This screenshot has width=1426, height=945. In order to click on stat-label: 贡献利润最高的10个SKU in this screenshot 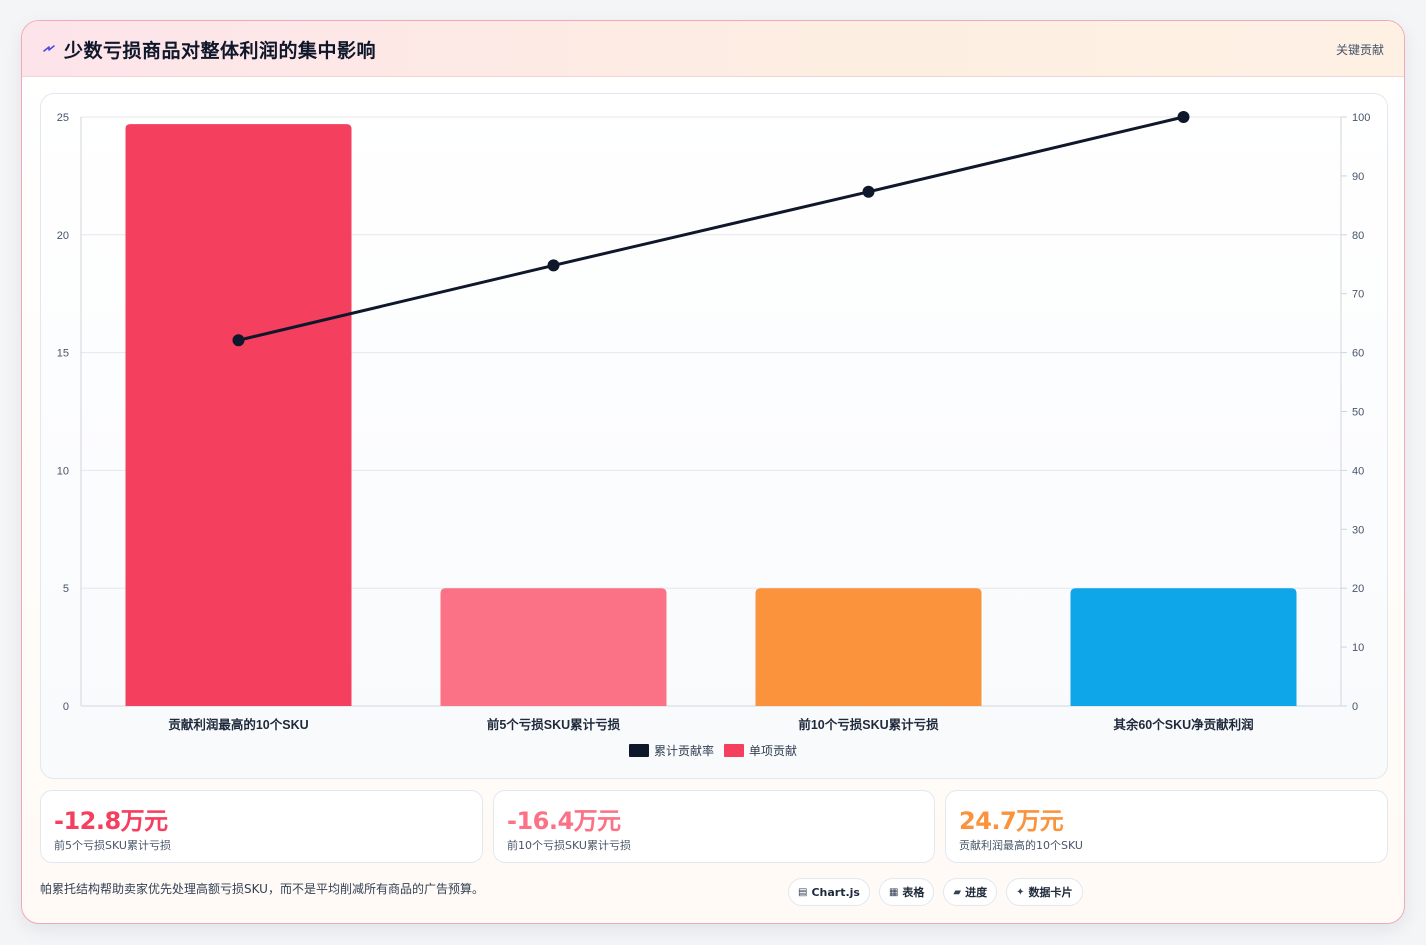, I will do `click(1021, 845)`.